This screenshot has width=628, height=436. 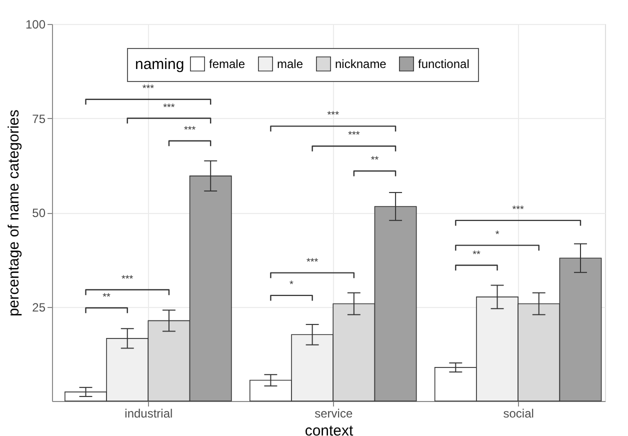 I want to click on legend-label: functional, so click(x=444, y=63).